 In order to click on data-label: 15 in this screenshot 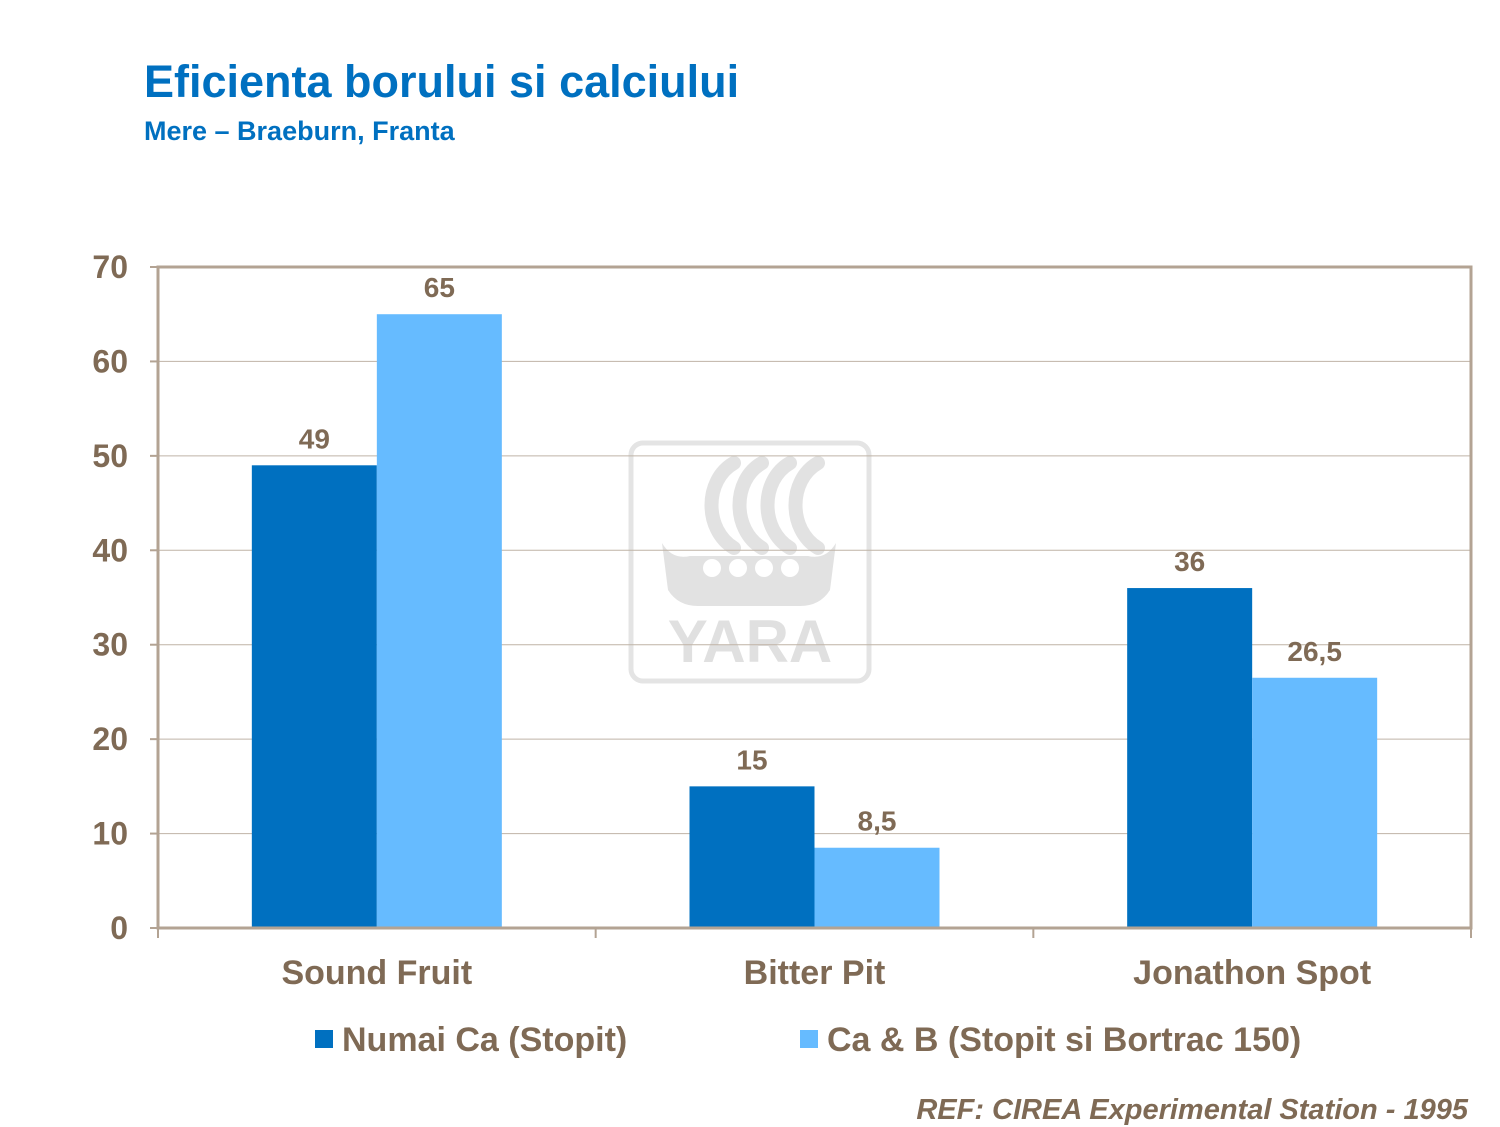, I will do `click(751, 759)`.